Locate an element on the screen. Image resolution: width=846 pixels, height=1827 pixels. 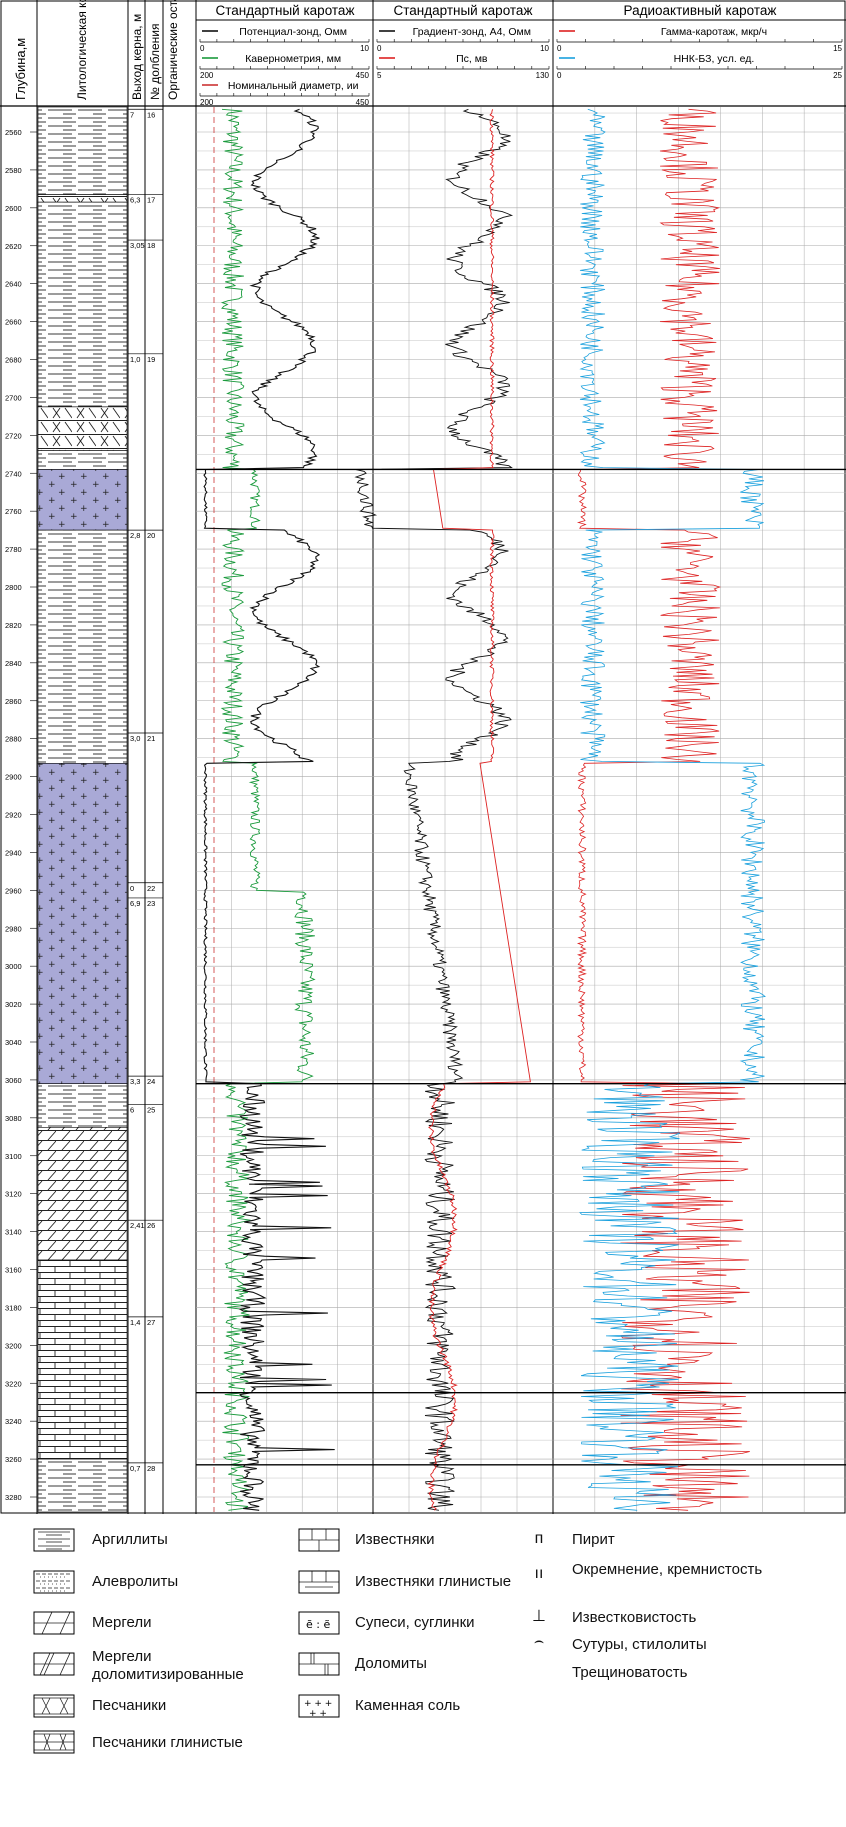
depth-tick-label: 3020 is located at coordinates (13, 1004).